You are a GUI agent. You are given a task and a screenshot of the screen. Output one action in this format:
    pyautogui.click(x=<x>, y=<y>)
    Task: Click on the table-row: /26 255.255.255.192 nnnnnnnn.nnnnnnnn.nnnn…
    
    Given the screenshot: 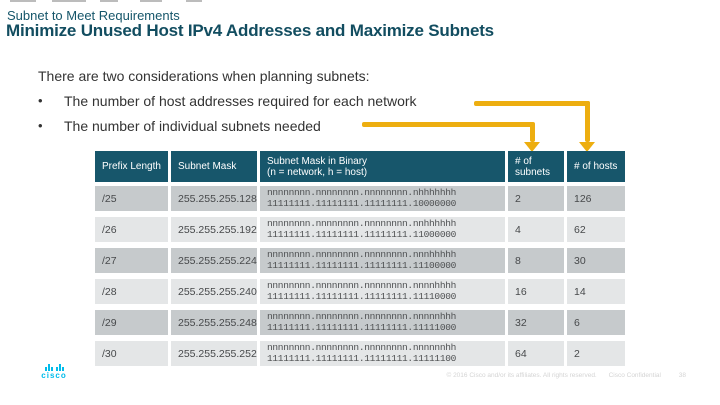 What is the action you would take?
    pyautogui.click(x=360, y=229)
    